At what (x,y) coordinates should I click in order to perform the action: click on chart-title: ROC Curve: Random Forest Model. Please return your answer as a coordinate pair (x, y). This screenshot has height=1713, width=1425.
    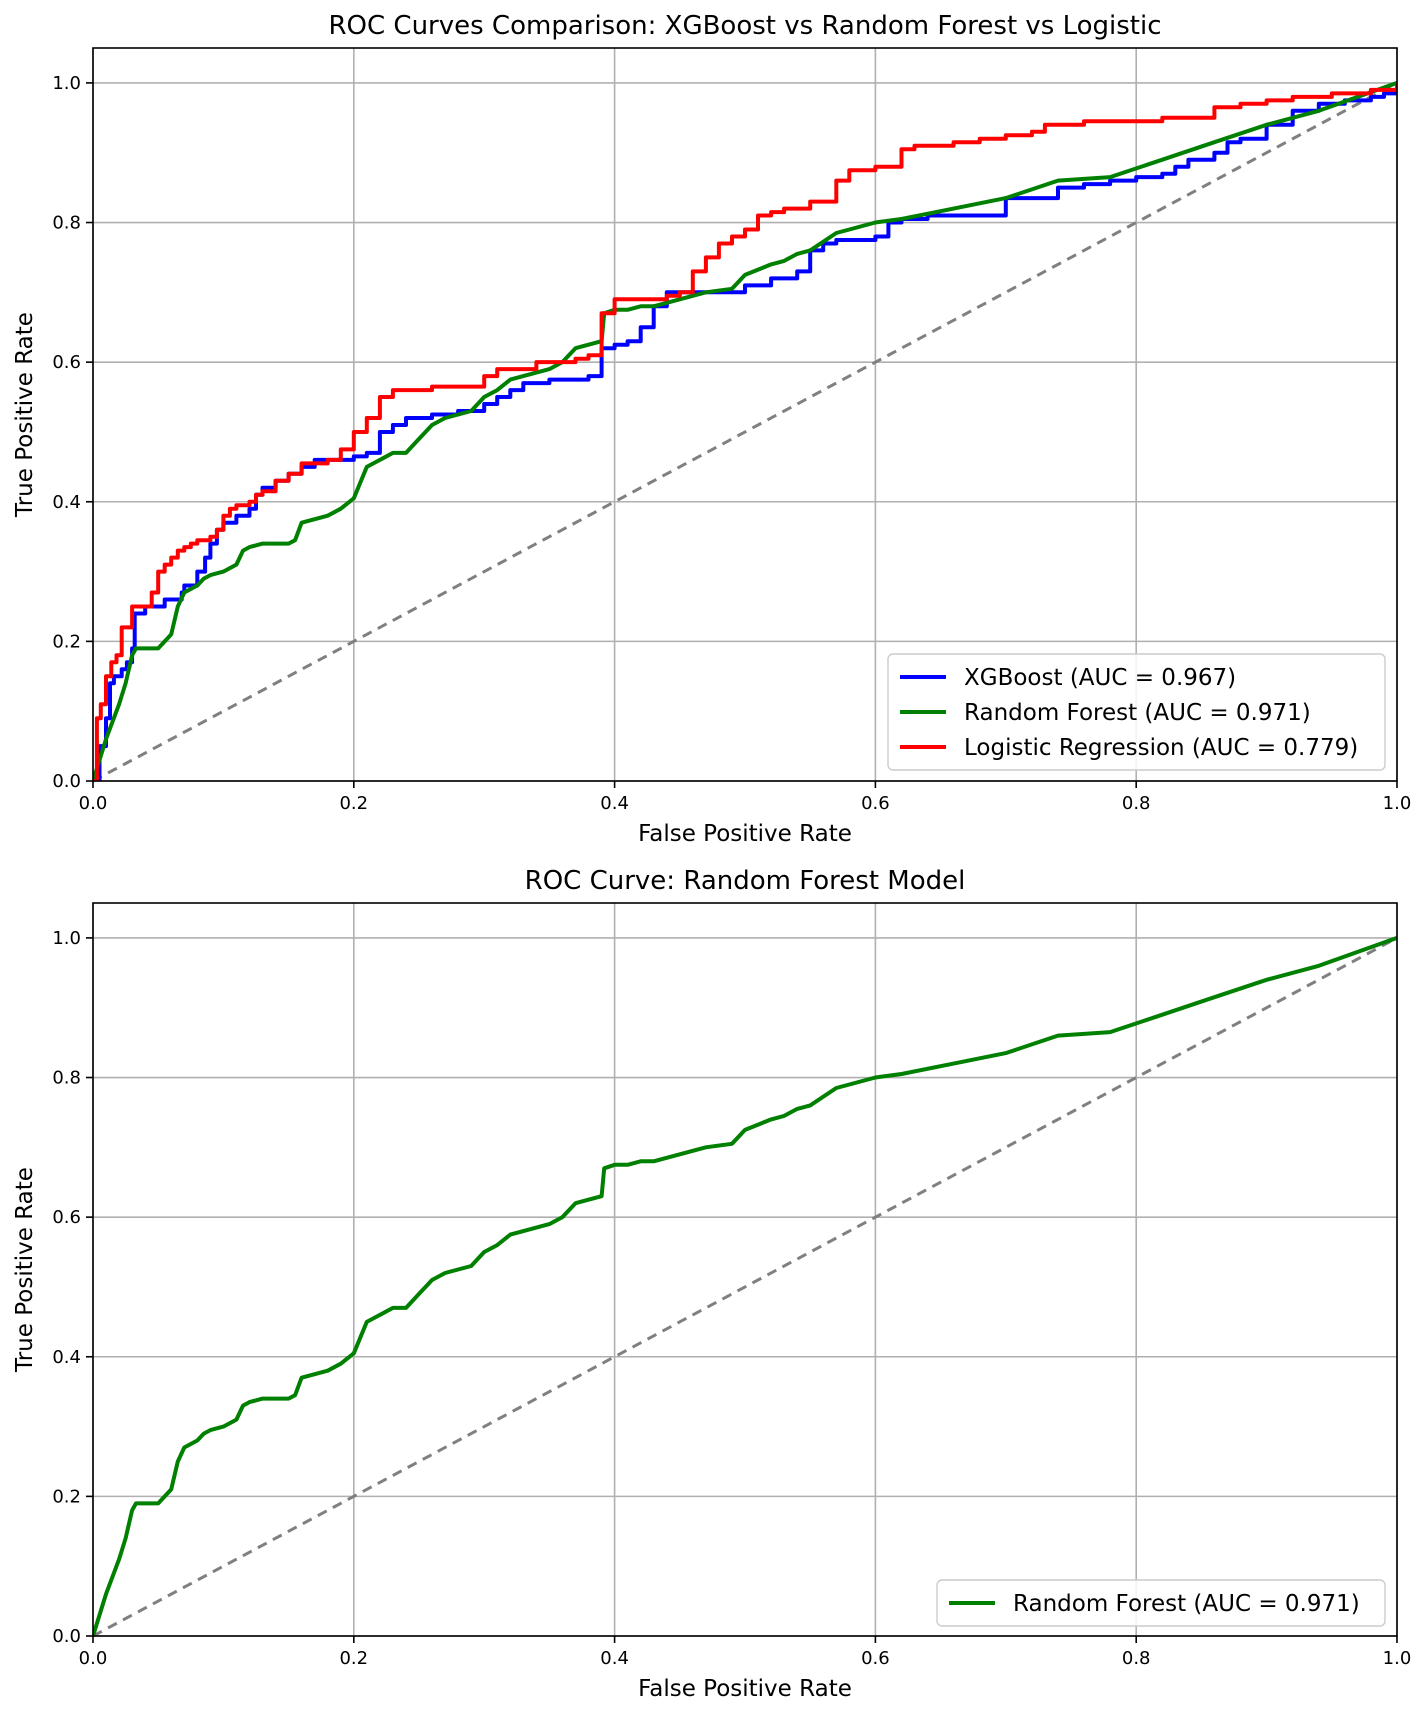
    Looking at the image, I should click on (745, 881).